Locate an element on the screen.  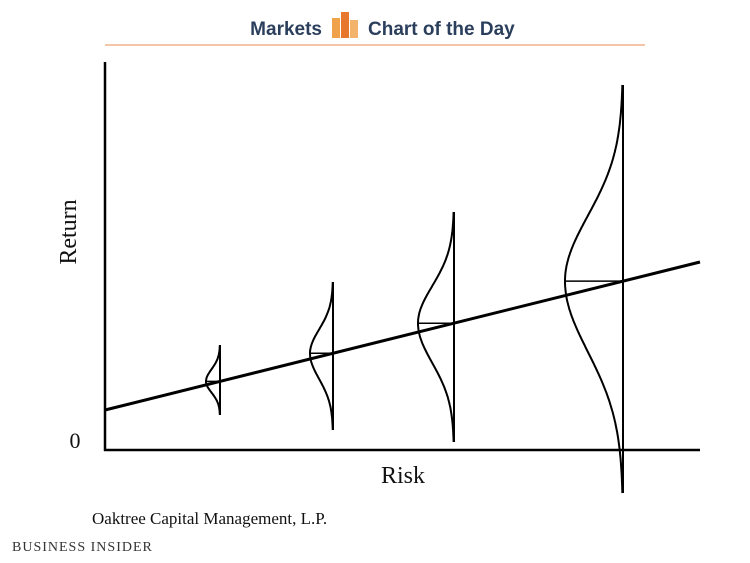
source: Oaktree Capital Management, L.P. is located at coordinates (209, 518).